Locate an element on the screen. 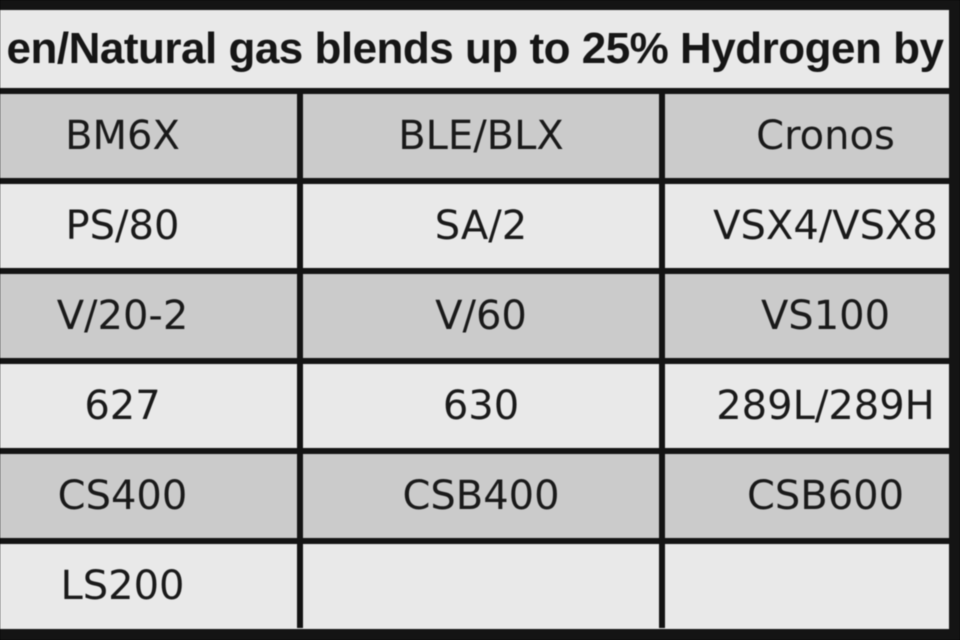 The image size is (960, 640). table-cell: V/20-2 is located at coordinates (122, 316).